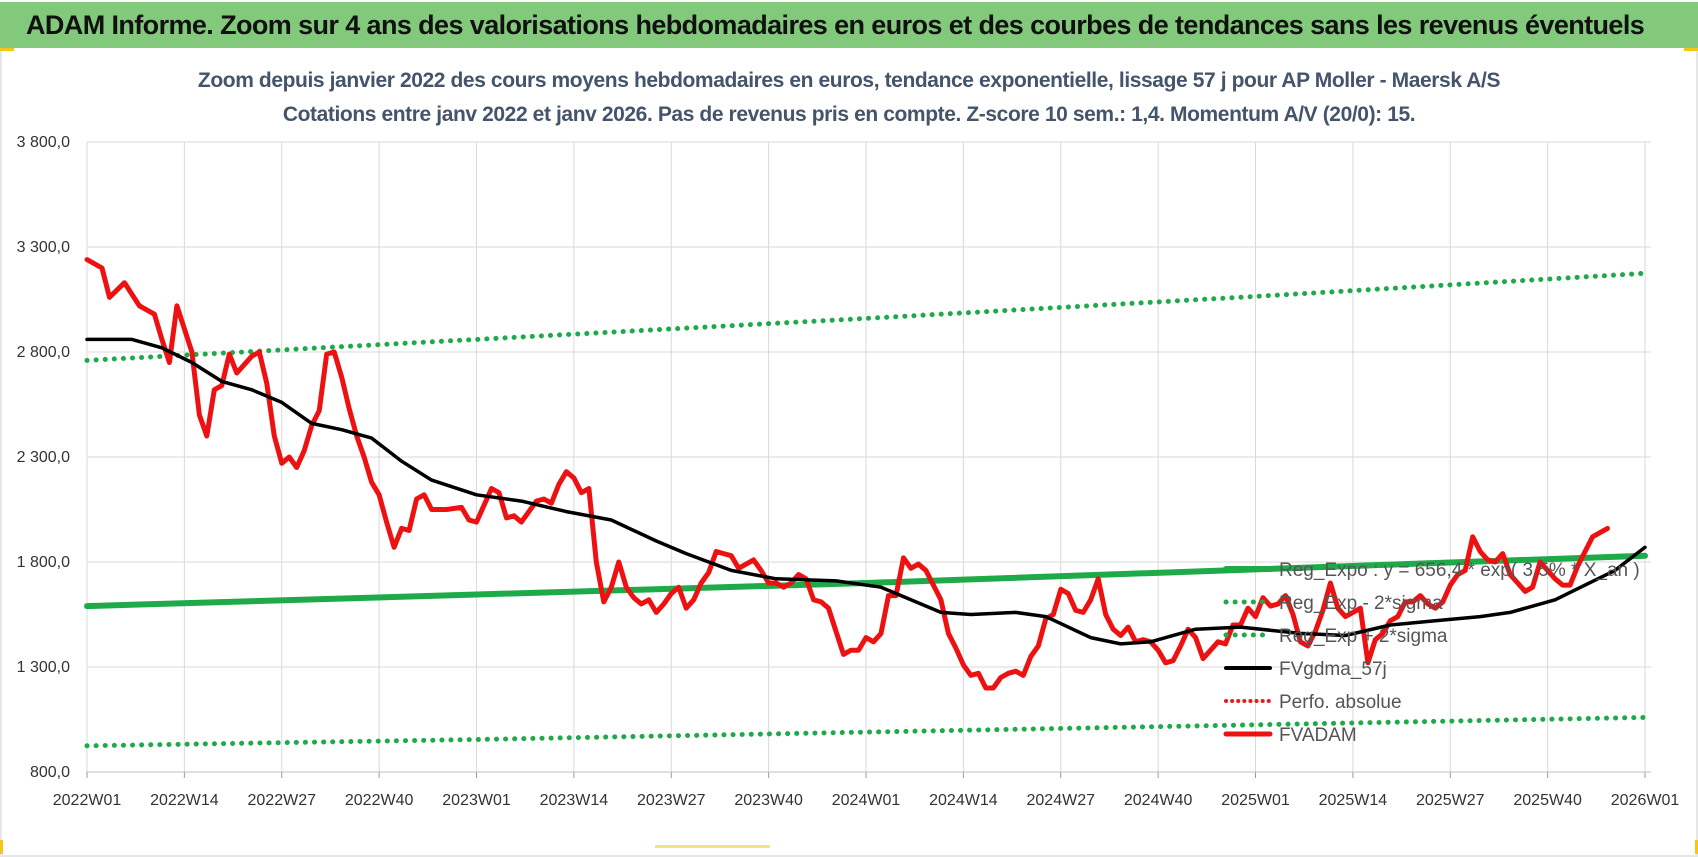 This screenshot has height=857, width=1698. What do you see at coordinates (866, 316) in the screenshot?
I see `series-reg-plus-2sigma` at bounding box center [866, 316].